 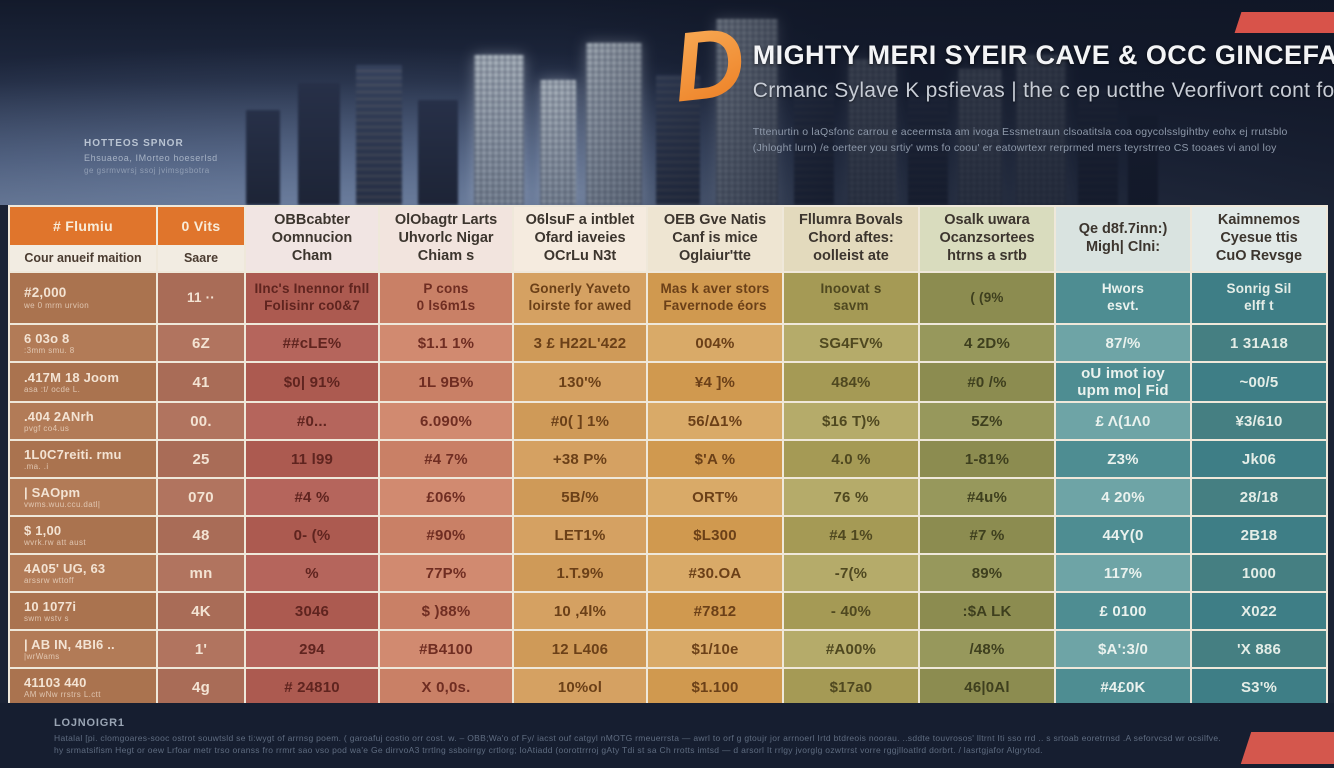 What do you see at coordinates (134, 143) in the screenshot?
I see `photo-credit-line: HOTTEOS SPNOR` at bounding box center [134, 143].